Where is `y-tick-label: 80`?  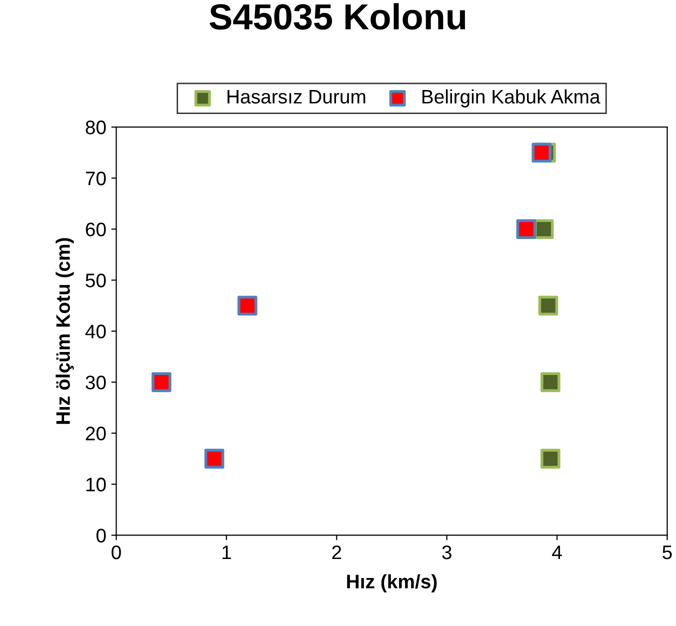
y-tick-label: 80 is located at coordinates (96, 127).